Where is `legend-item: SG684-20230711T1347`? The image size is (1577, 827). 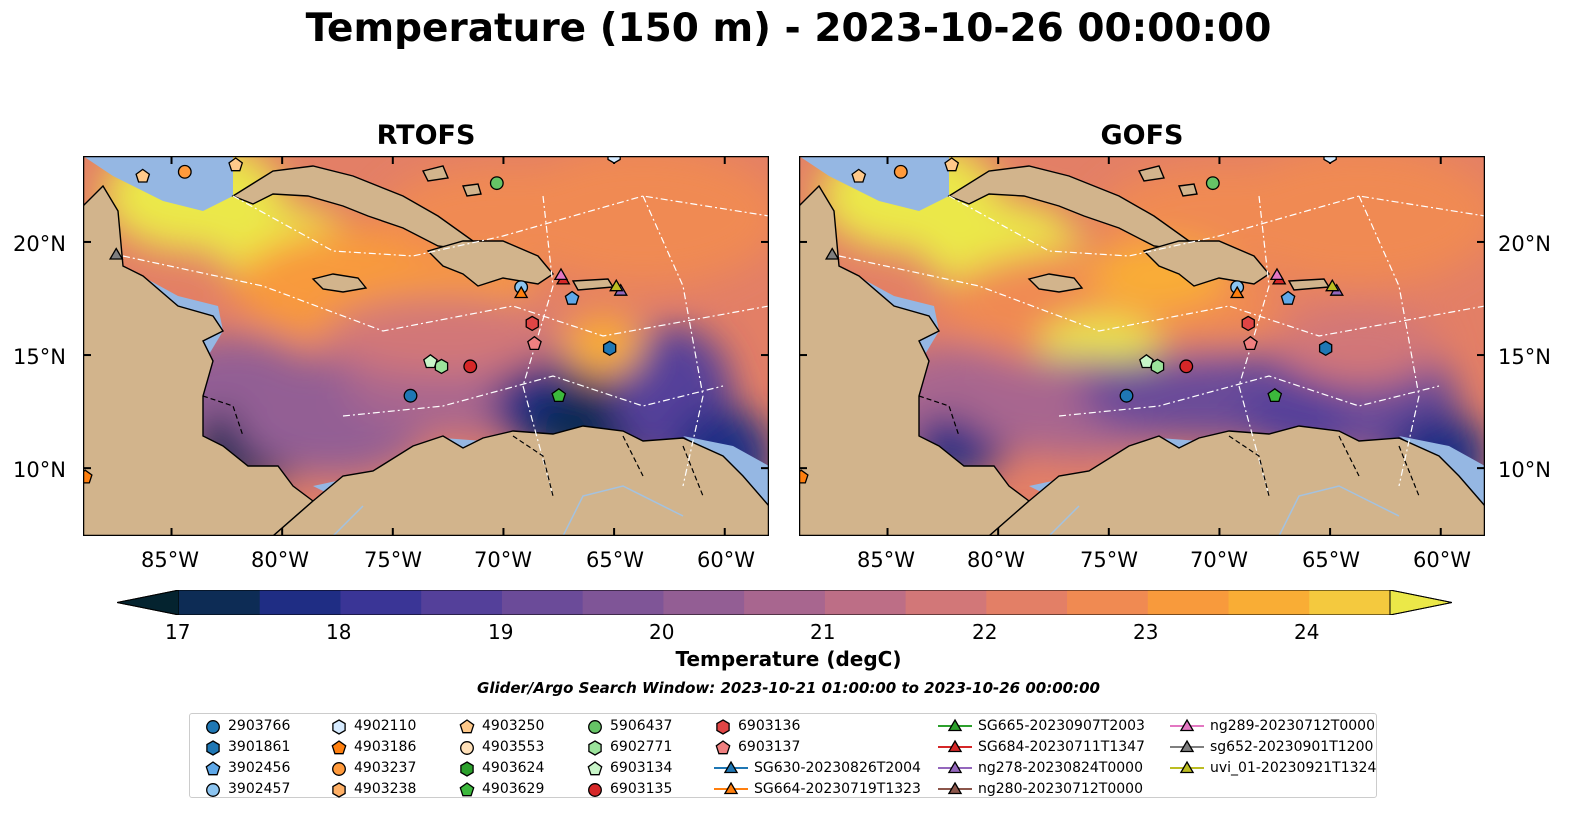
legend-item: SG684-20230711T1347 is located at coordinates (1041, 747).